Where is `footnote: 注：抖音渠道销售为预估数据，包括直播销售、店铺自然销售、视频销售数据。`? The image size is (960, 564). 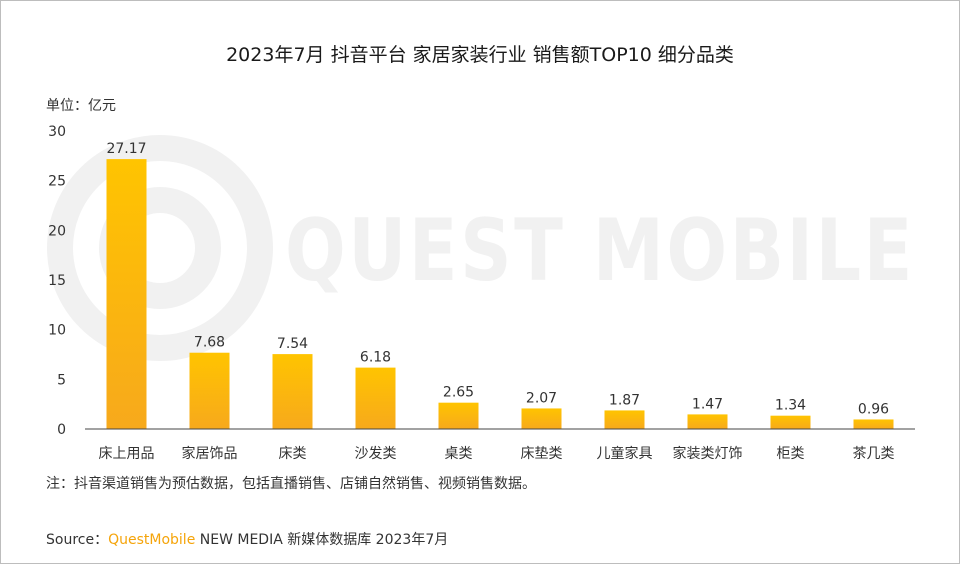 footnote: 注：抖音渠道销售为预估数据，包括直播销售、店铺自然销售、视频销售数据。 is located at coordinates (291, 484).